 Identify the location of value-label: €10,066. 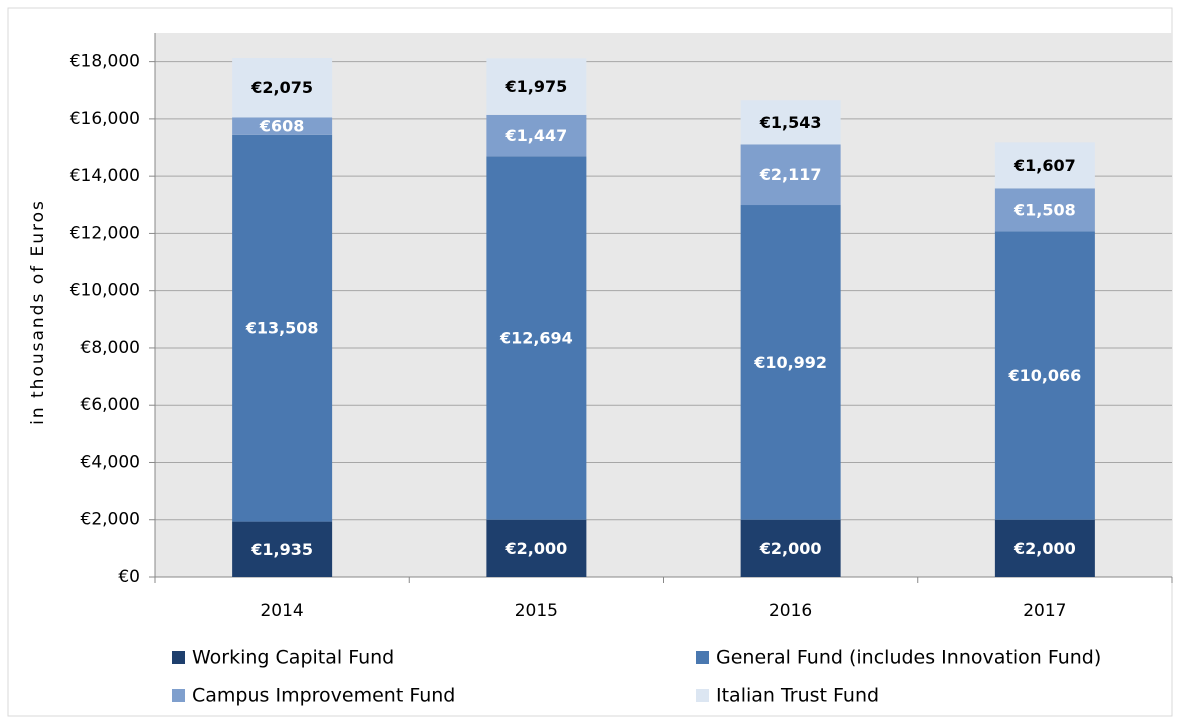
(1044, 375).